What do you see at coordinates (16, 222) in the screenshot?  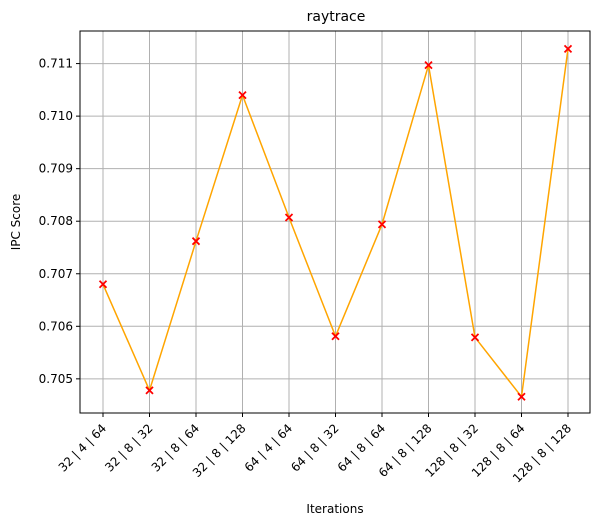 I see `y-axis-title: IPC Score` at bounding box center [16, 222].